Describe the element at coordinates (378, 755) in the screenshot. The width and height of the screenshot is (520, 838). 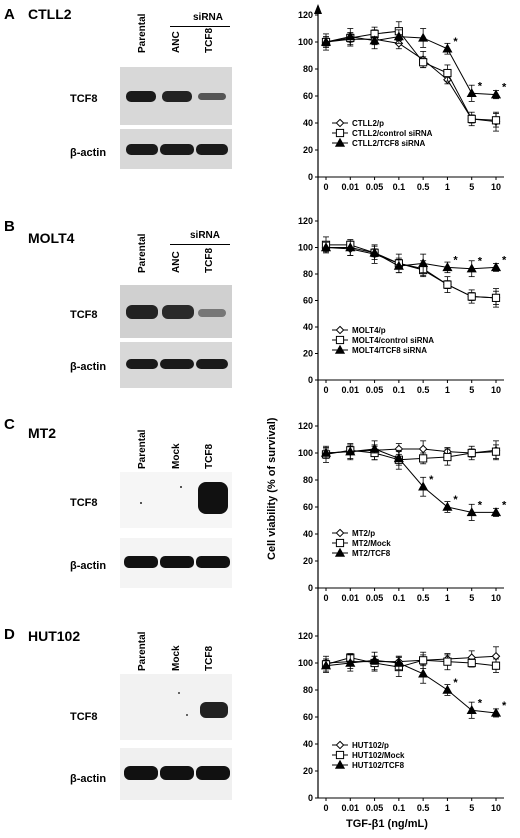
I see `legend-label: HUT102/Mock` at that location.